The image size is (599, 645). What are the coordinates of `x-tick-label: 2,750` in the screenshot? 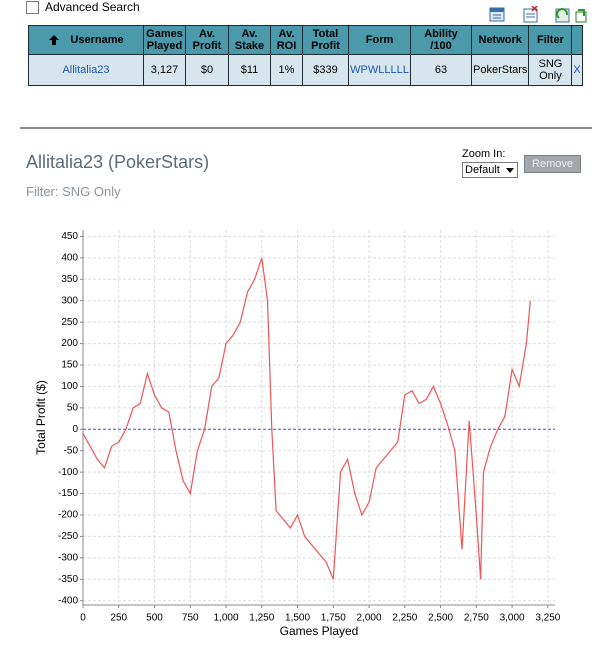 It's located at (476, 618).